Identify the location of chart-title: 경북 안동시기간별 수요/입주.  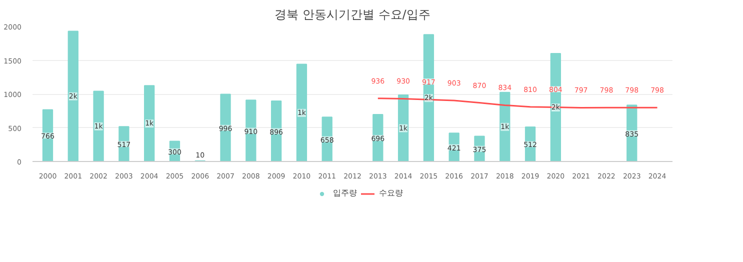
(352, 15).